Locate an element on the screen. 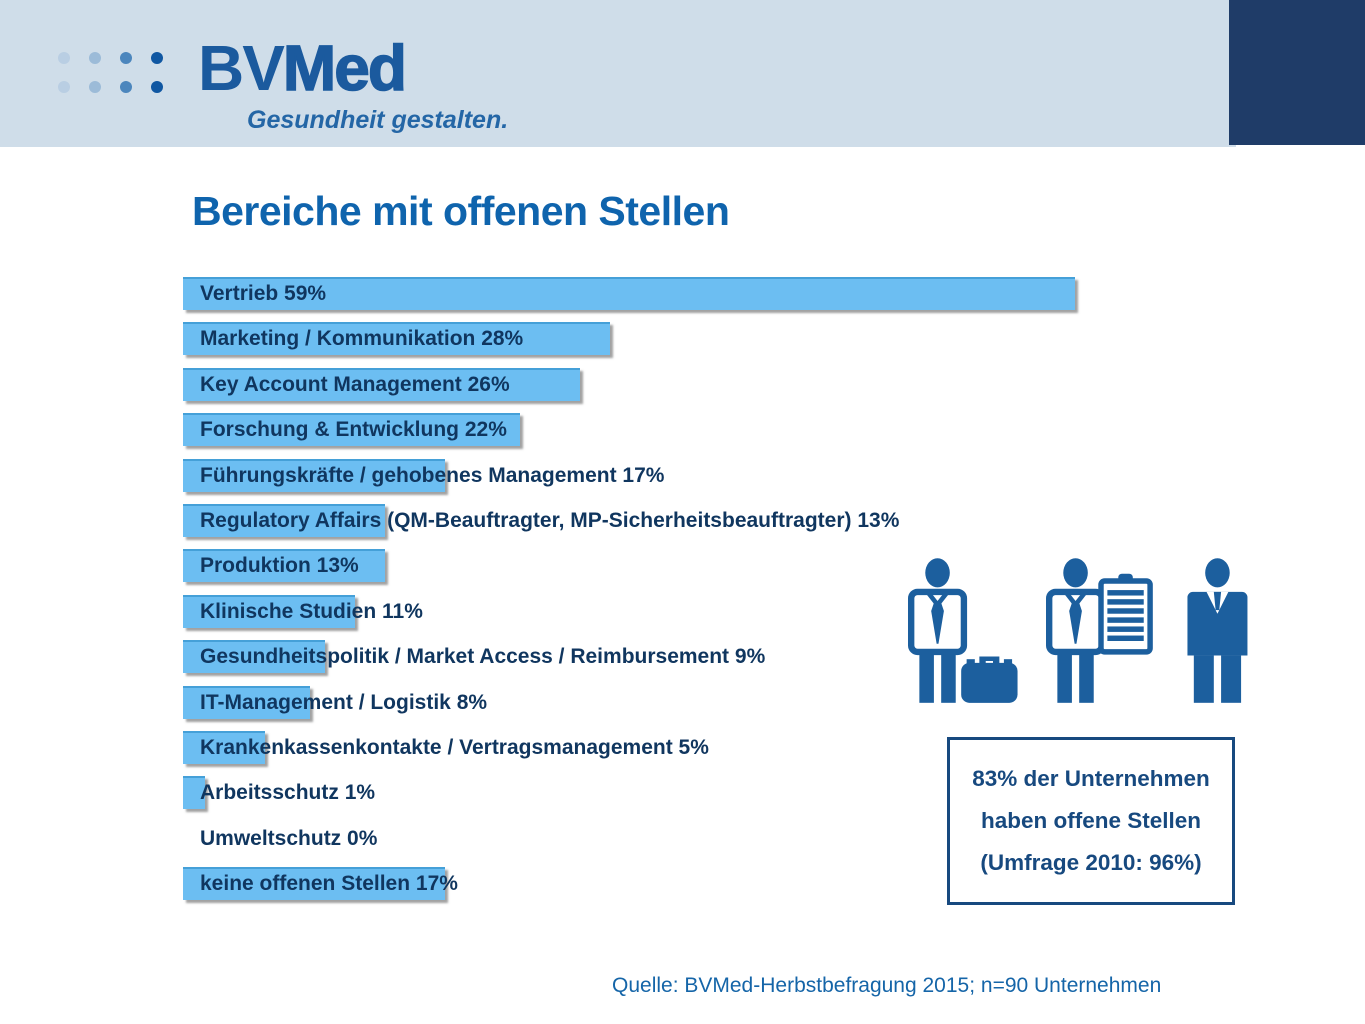 This screenshot has width=1365, height=1024. bar-label: IT-Management / Logistik 8% is located at coordinates (344, 702).